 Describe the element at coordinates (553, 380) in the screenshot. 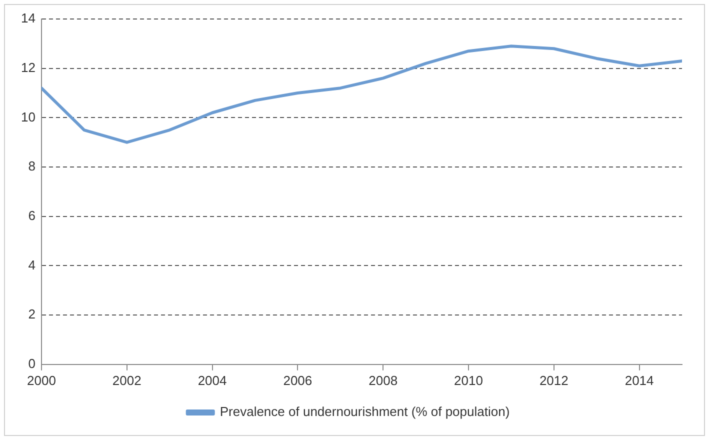

I see `x-tick-label: 2012` at that location.